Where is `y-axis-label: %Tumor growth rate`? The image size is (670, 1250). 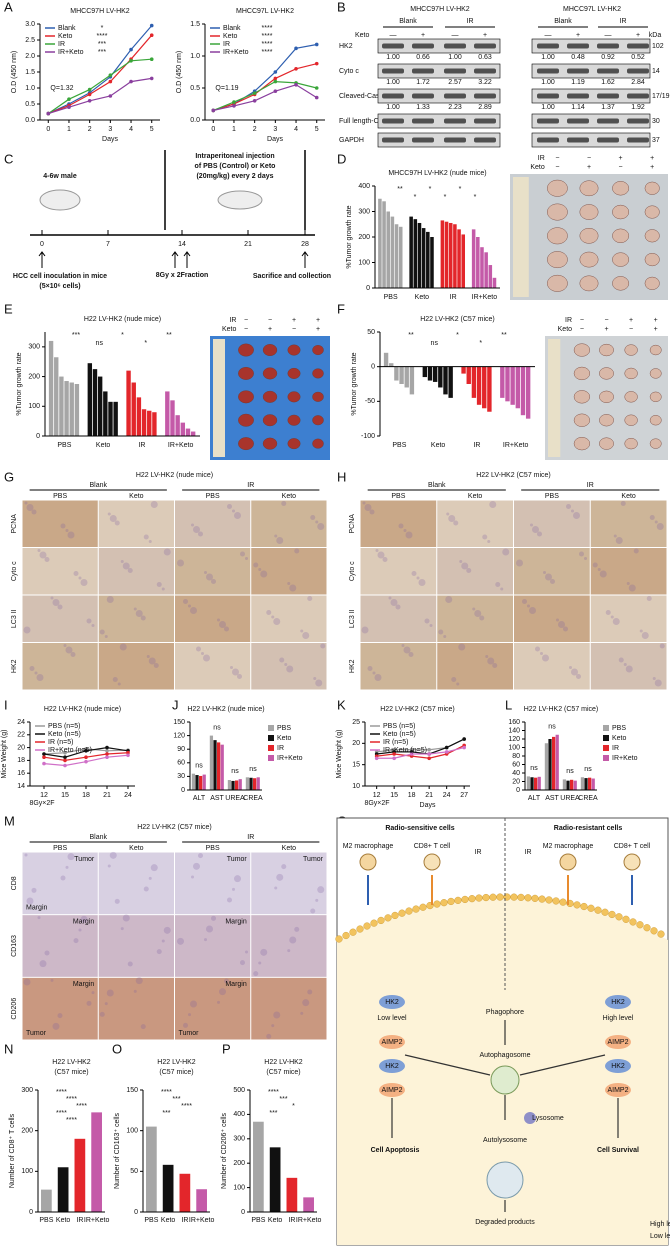
y-axis-label: %Tumor growth rate is located at coordinates (349, 236).